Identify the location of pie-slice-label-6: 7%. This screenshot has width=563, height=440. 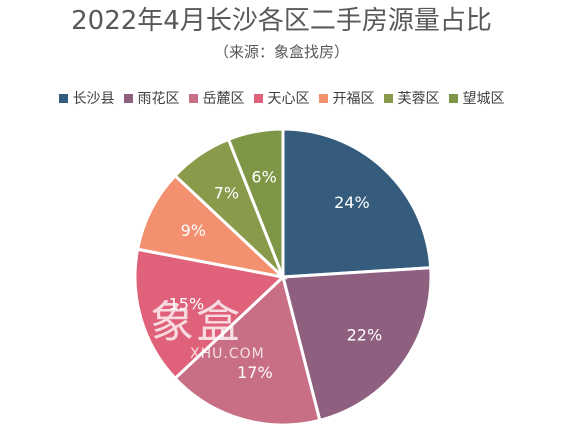
(226, 192).